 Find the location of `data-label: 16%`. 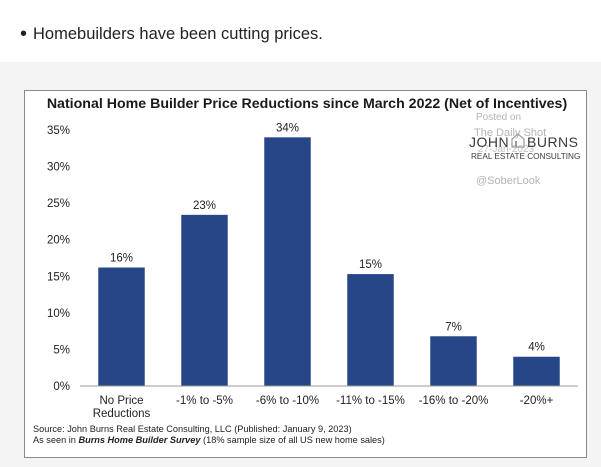

data-label: 16% is located at coordinates (121, 259).